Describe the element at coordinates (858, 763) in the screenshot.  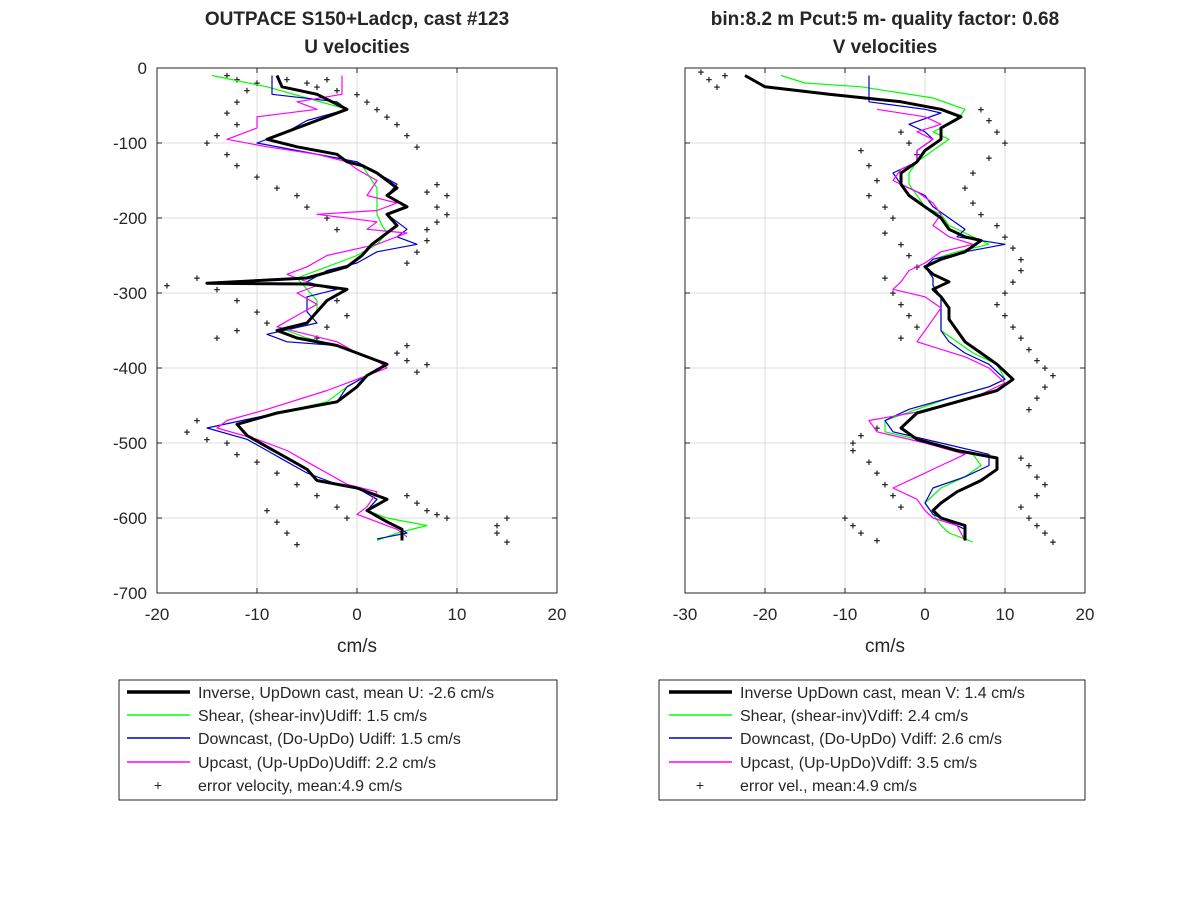
I see `v-legend-label-upcast: Upcast, (Up-UpDo)Vdiff: 3.5 cm/s` at that location.